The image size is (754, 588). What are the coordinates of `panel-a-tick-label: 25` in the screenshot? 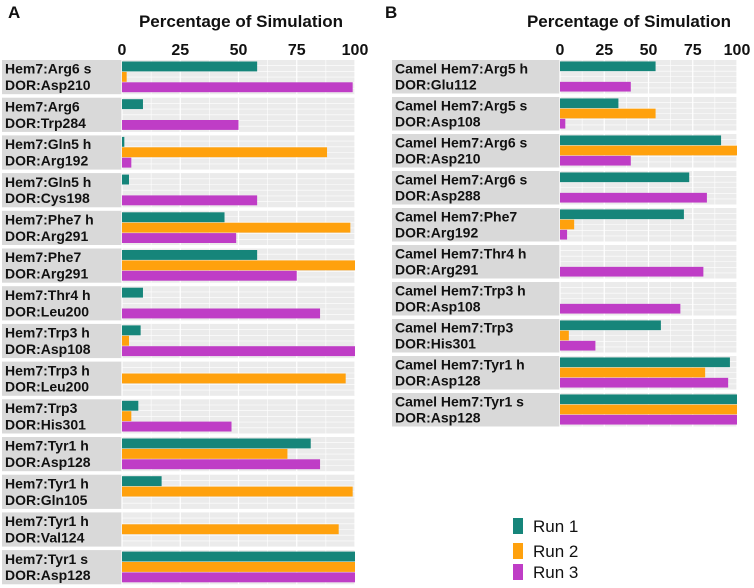 It's located at (180, 50).